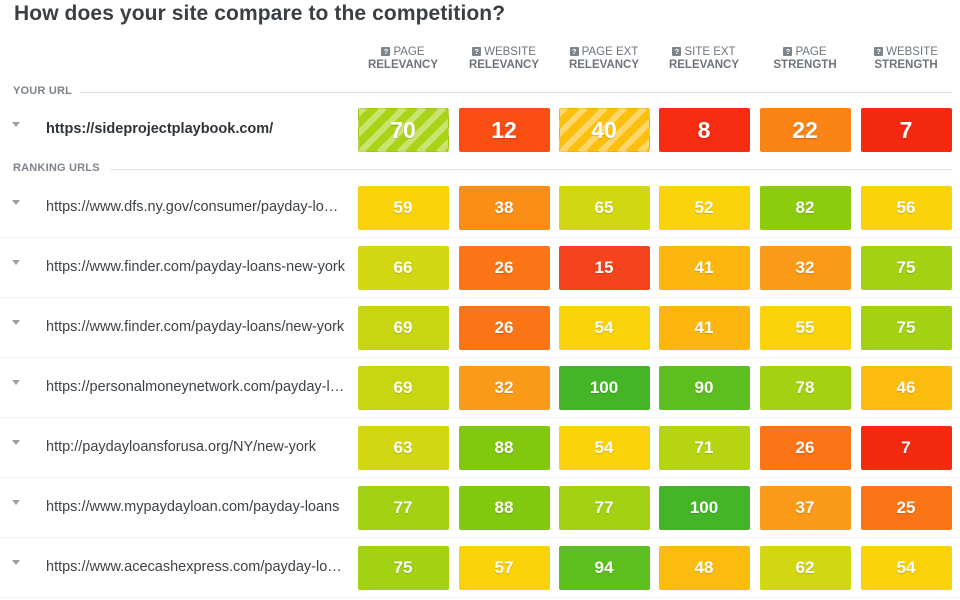 The image size is (960, 600). I want to click on score-cell: 32, so click(805, 268).